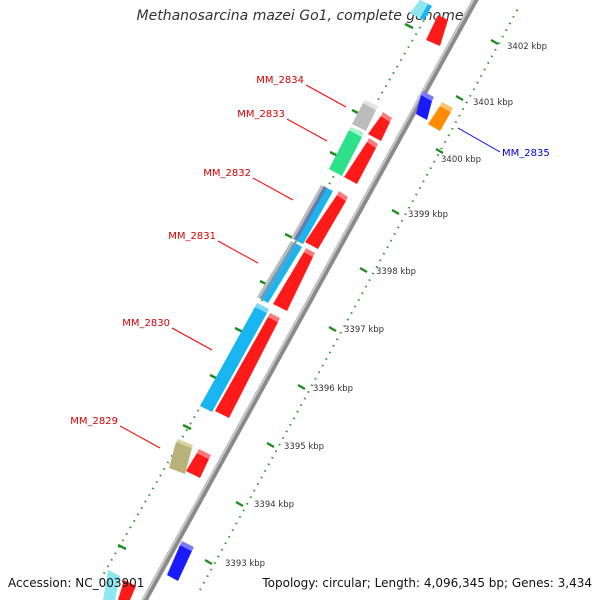  Describe the element at coordinates (280, 80) in the screenshot. I see `gene-label-mm-2834: MM_2834` at that location.